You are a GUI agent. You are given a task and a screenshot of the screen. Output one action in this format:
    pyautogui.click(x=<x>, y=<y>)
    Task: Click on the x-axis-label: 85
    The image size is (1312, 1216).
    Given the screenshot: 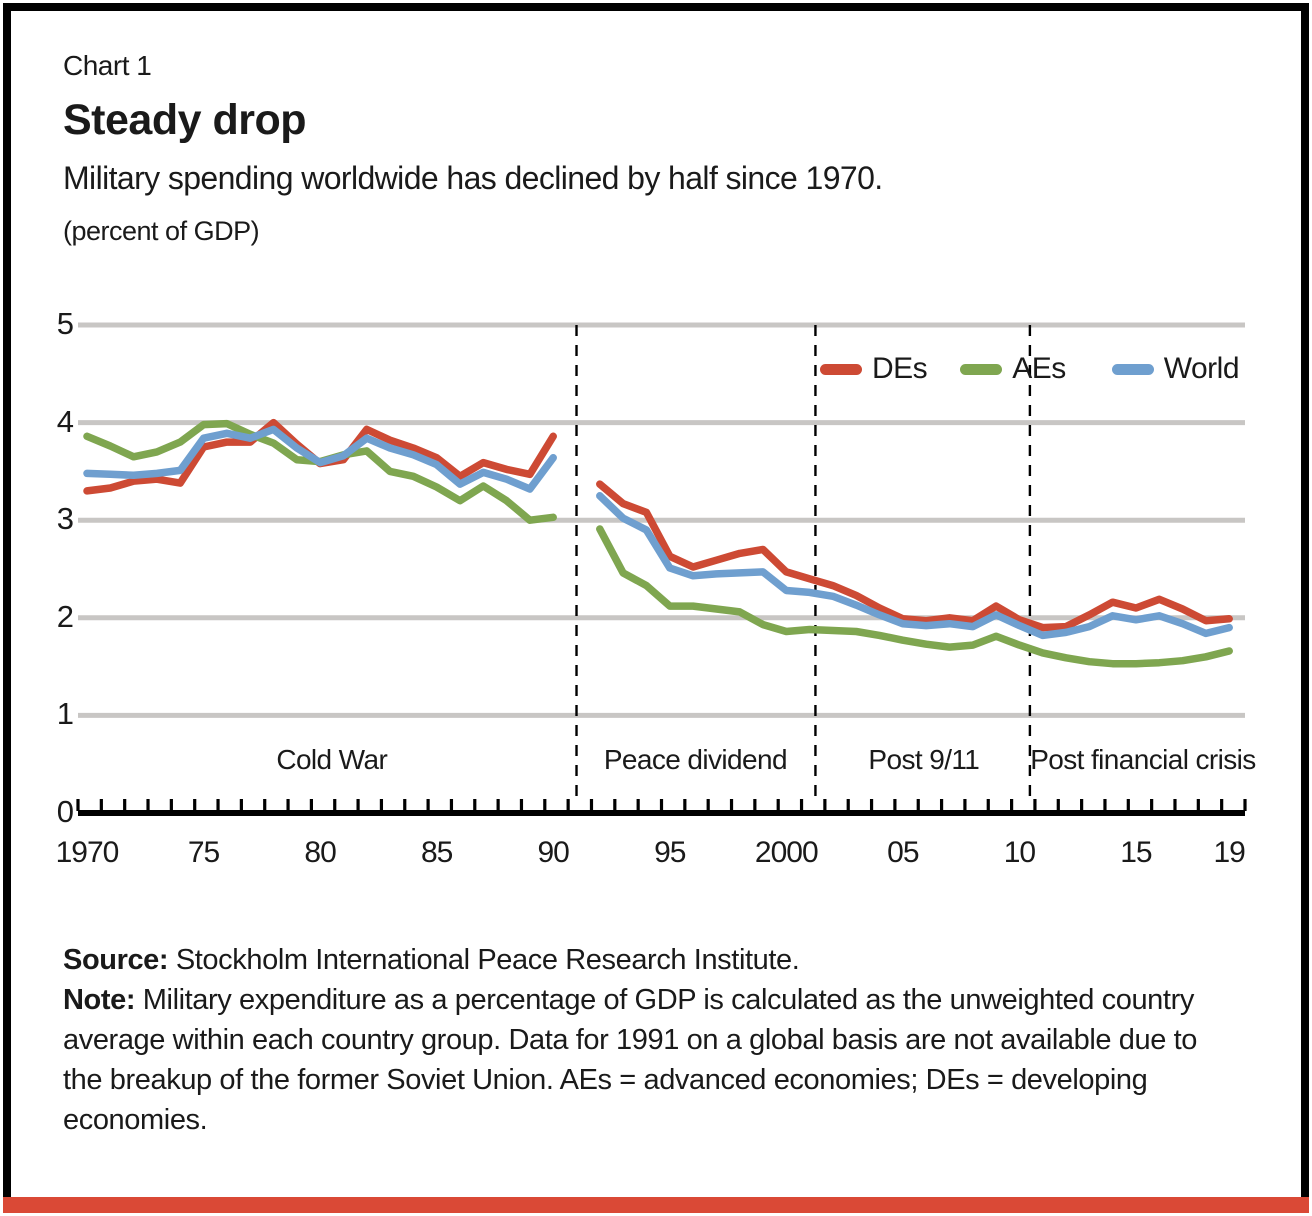 What is the action you would take?
    pyautogui.click(x=436, y=852)
    